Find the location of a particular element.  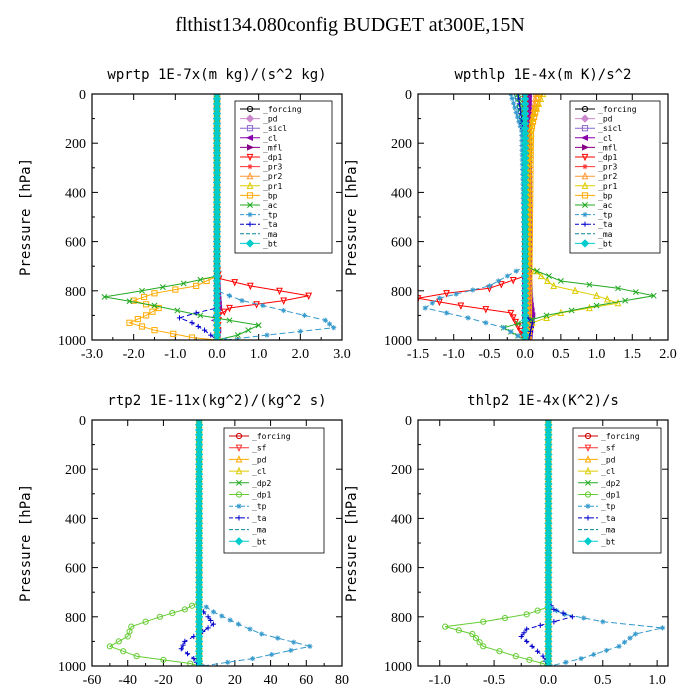

x-tick-label: 40 is located at coordinates (271, 680).